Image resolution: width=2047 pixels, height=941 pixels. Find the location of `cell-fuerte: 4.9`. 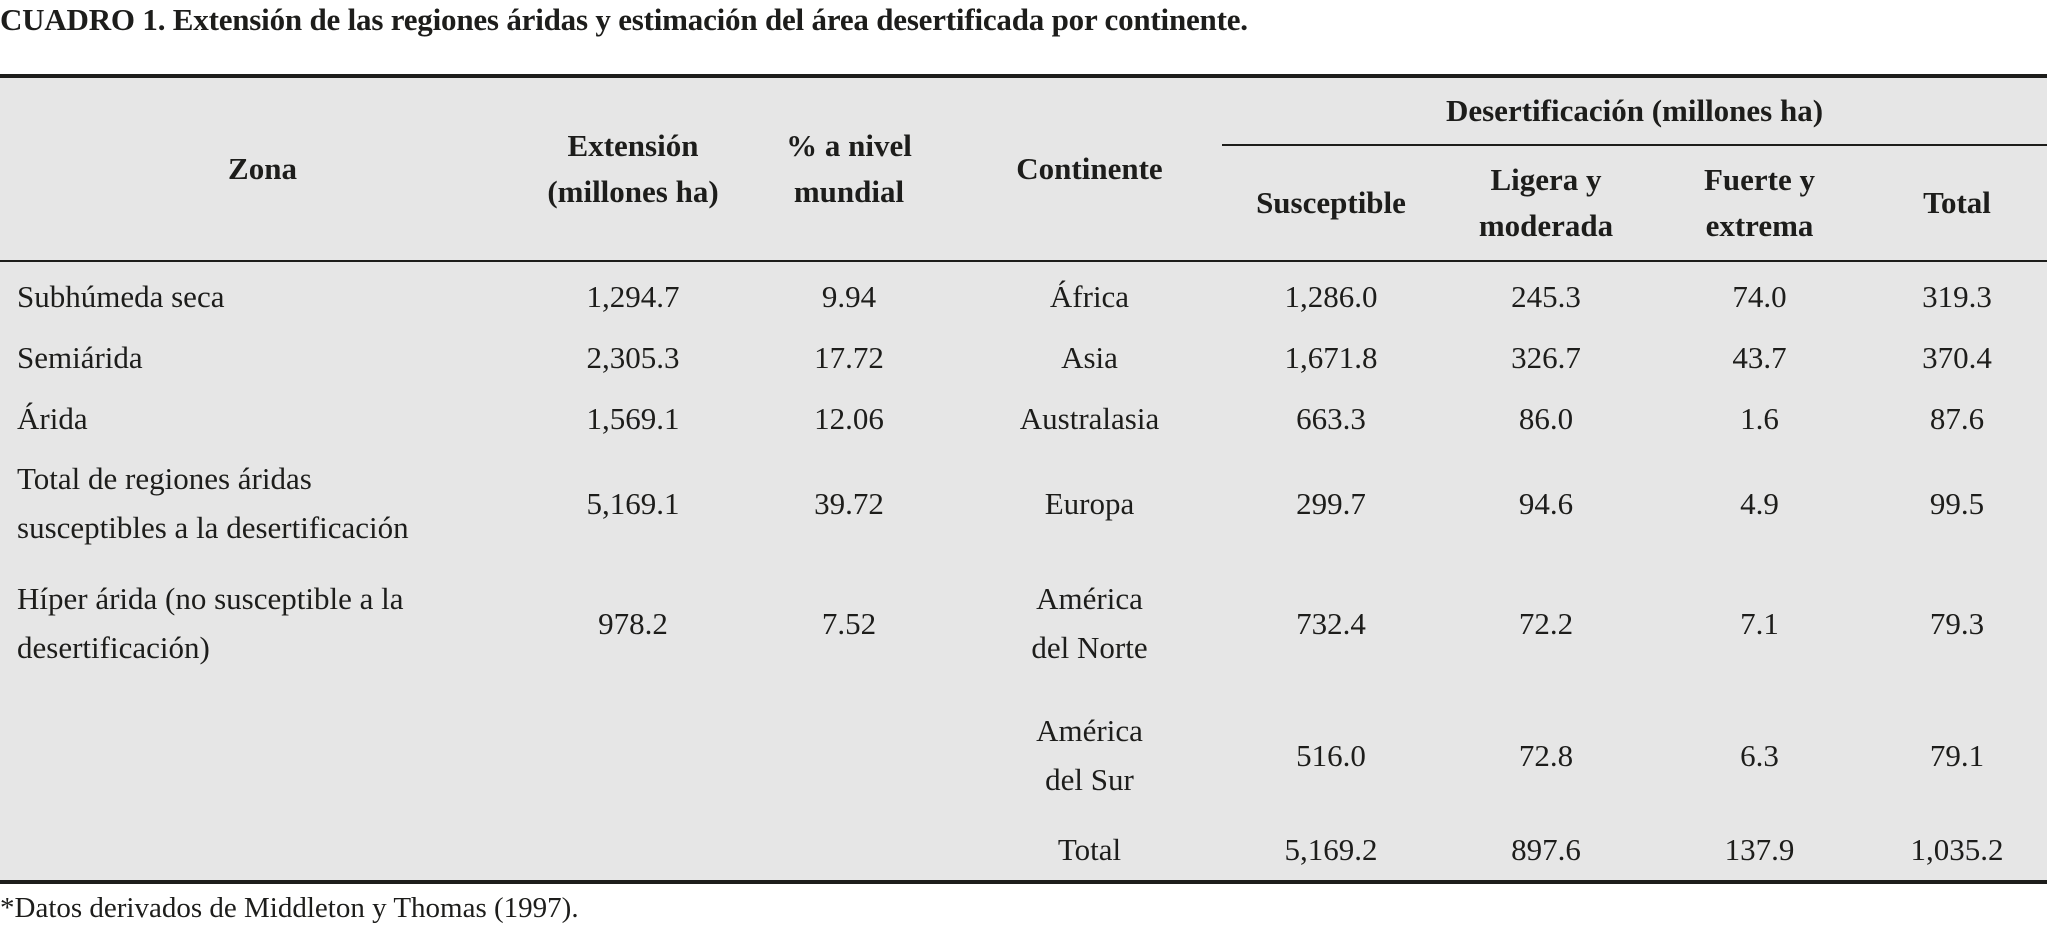

cell-fuerte: 4.9 is located at coordinates (1759, 503).